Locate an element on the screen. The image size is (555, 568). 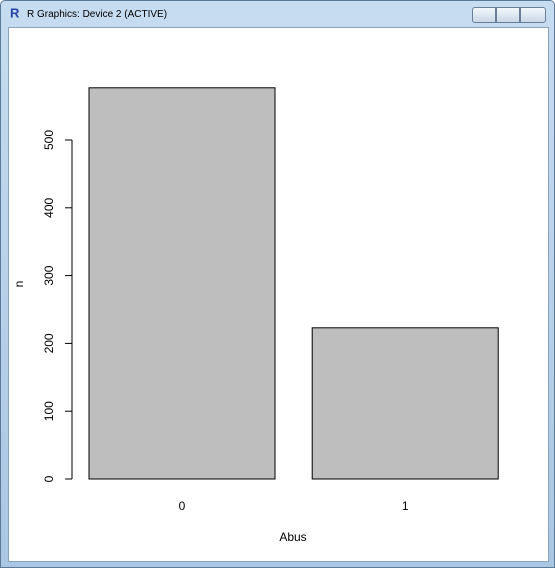
y-tick-label: 300 is located at coordinates (49, 275).